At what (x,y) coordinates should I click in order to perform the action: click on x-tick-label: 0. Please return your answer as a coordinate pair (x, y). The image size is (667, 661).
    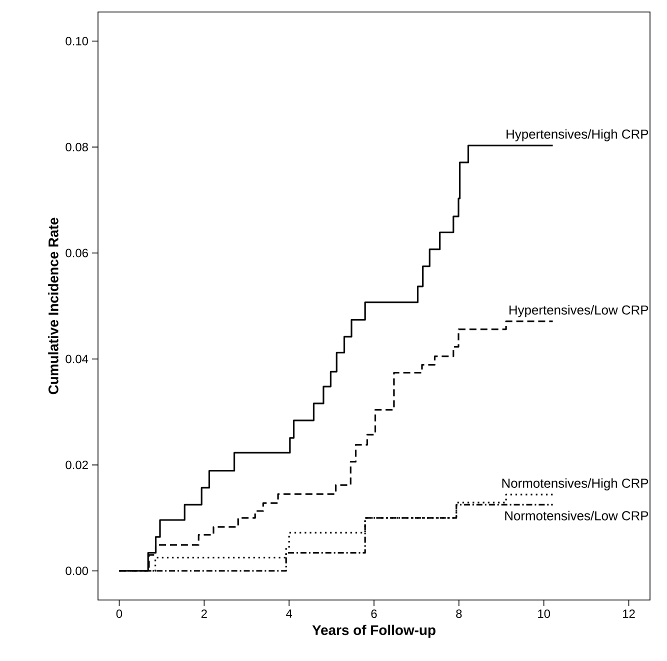
    Looking at the image, I should click on (119, 614).